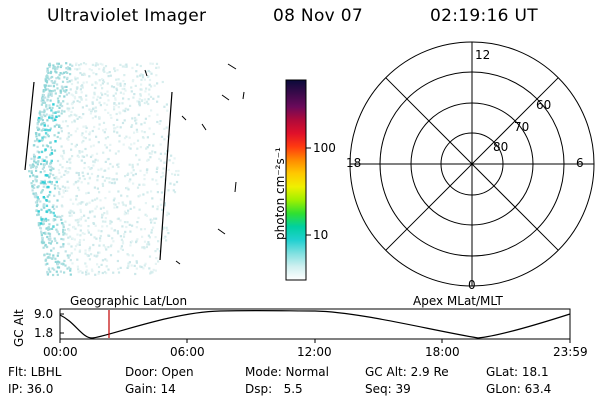 The height and width of the screenshot is (400, 600). What do you see at coordinates (29, 126) in the screenshot?
I see `left-limb-line` at bounding box center [29, 126].